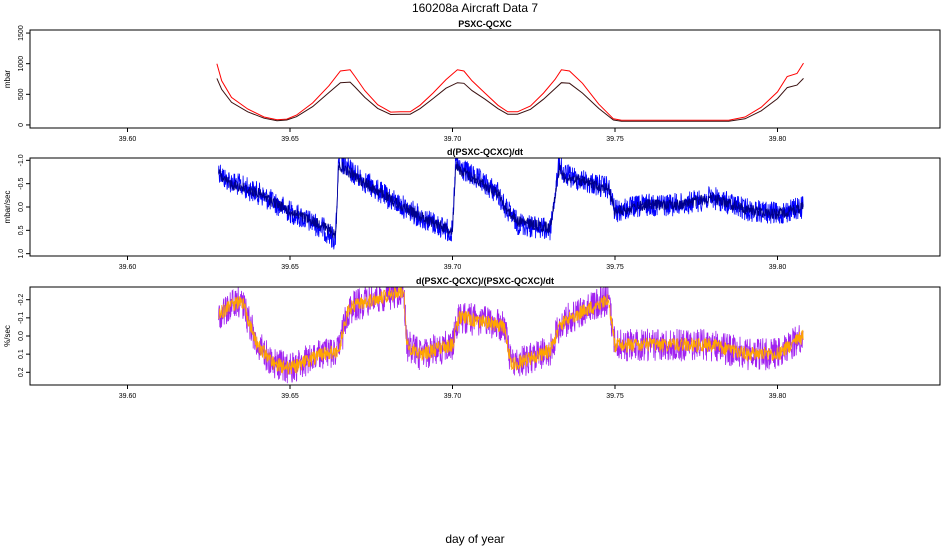  What do you see at coordinates (21, 318) in the screenshot?
I see `y-tick-label: -0.1` at bounding box center [21, 318].